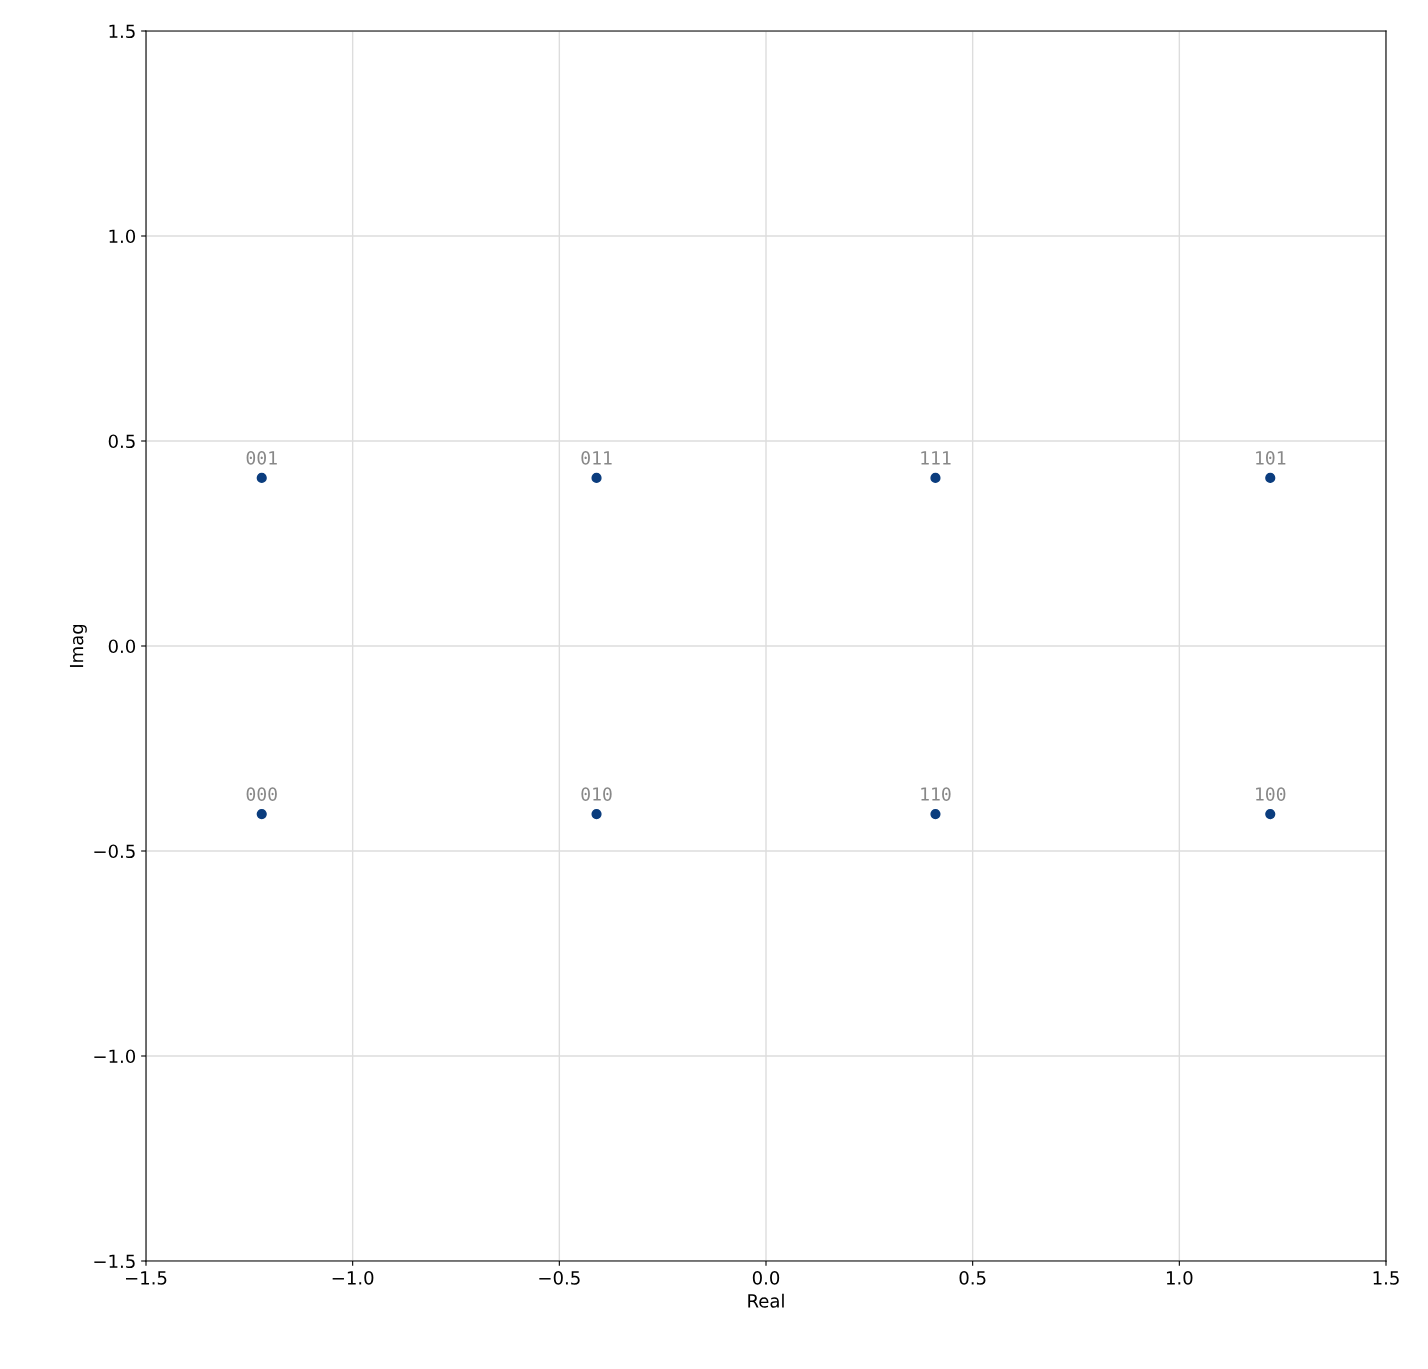  What do you see at coordinates (78, 645) in the screenshot?
I see `y-axis-title: Imag` at bounding box center [78, 645].